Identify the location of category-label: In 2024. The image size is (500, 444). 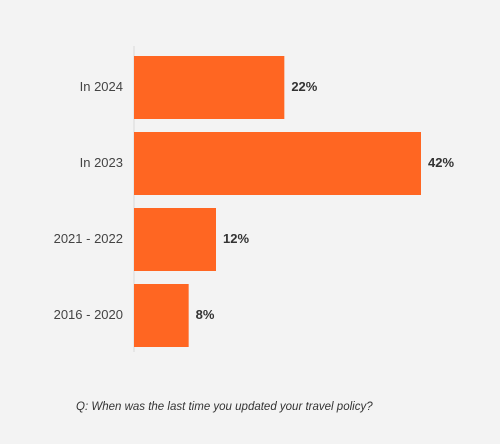
(101, 86).